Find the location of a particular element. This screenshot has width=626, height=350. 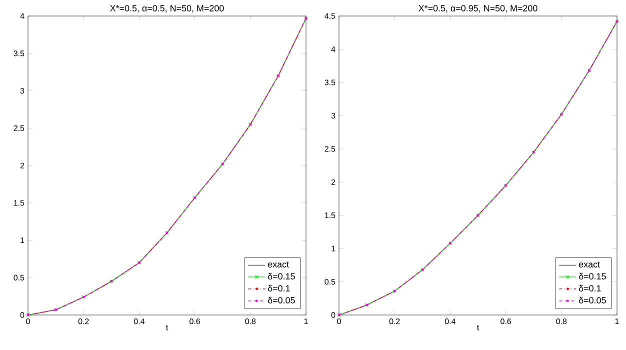

chart-title: X*=0.5, α=0.95, N=50, M=200 is located at coordinates (478, 8).